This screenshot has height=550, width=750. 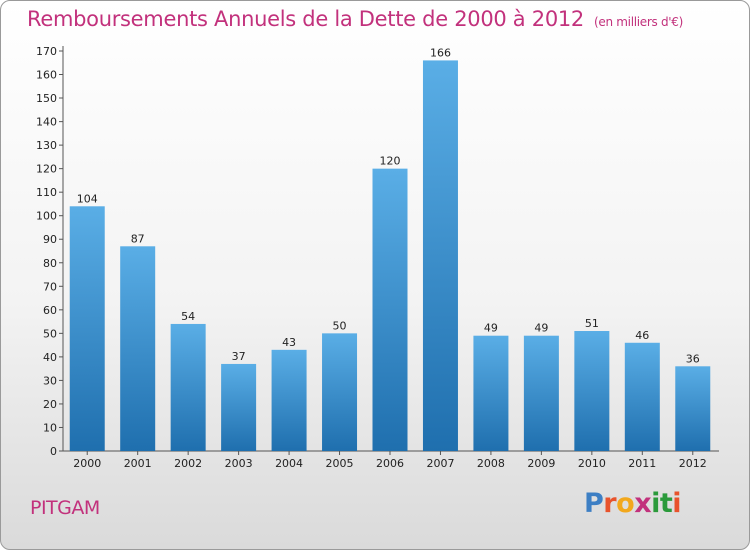 I want to click on value-label-2011: 46, so click(x=642, y=335).